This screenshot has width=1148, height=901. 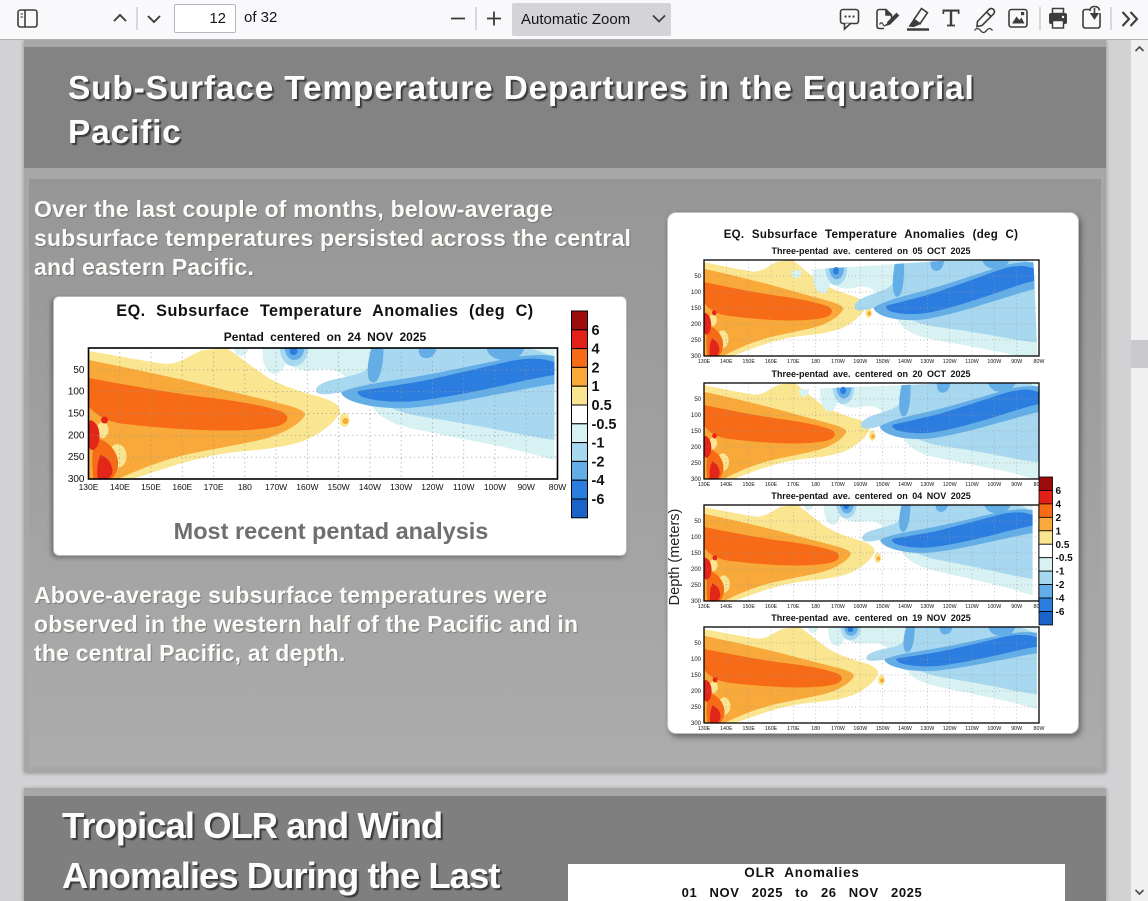 What do you see at coordinates (331, 531) in the screenshot?
I see `svg-text: Most recent pentad analysis` at bounding box center [331, 531].